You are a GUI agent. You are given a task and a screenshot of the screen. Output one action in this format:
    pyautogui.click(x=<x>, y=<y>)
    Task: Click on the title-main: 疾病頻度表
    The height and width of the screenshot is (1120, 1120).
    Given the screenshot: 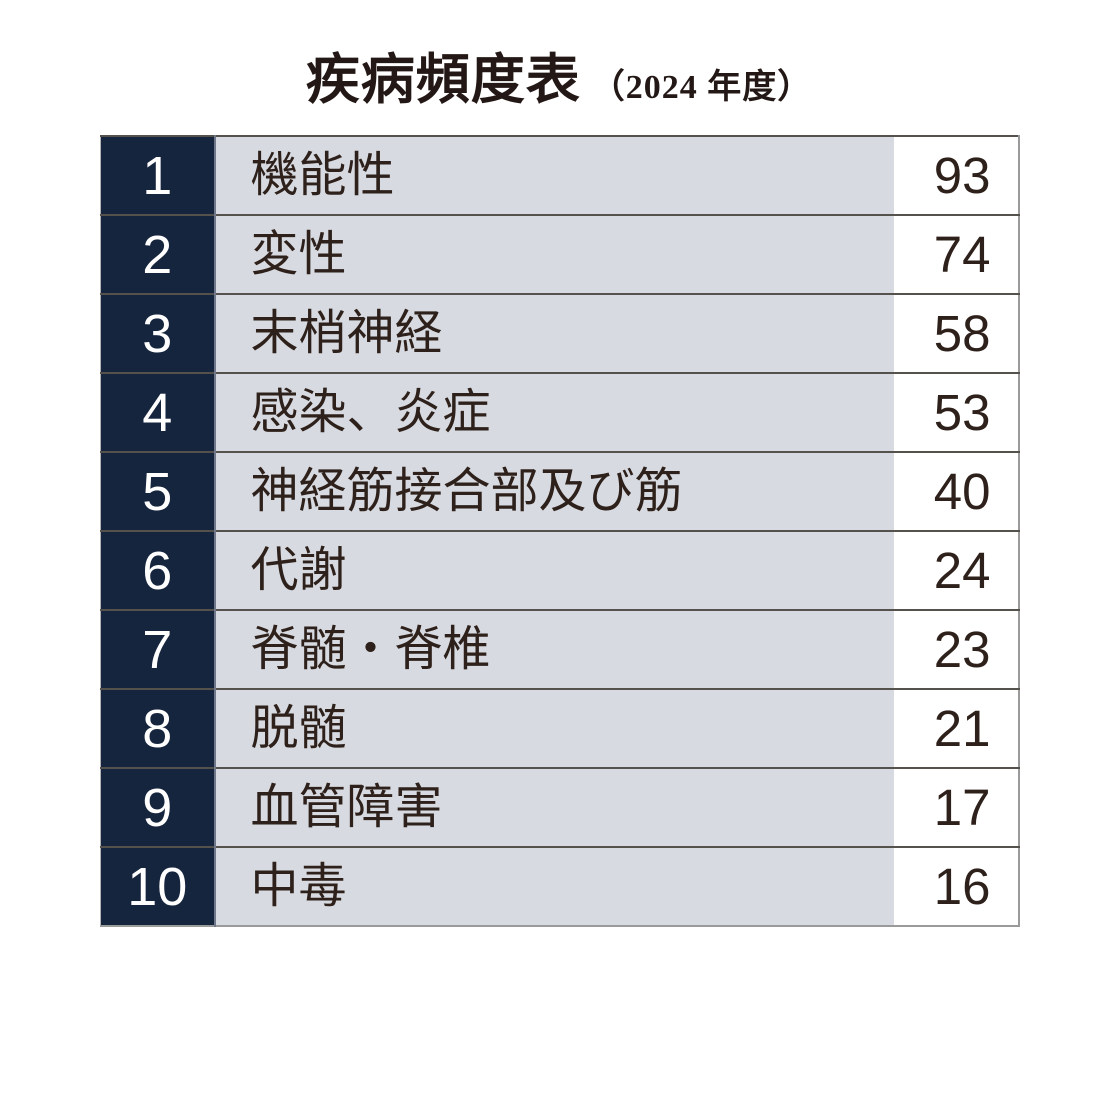 What is the action you would take?
    pyautogui.click(x=443, y=80)
    